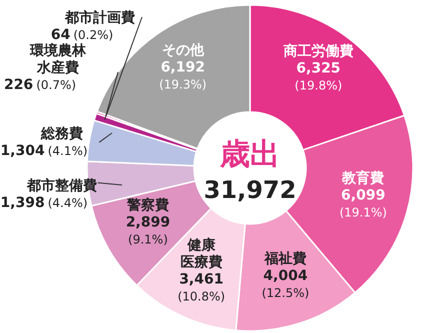 The image size is (433, 333). I want to click on slice-label: 商工労働費, so click(318, 51).